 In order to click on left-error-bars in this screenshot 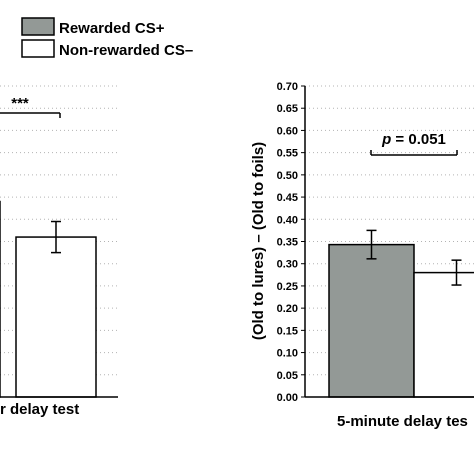, I will do `click(56, 237)`.